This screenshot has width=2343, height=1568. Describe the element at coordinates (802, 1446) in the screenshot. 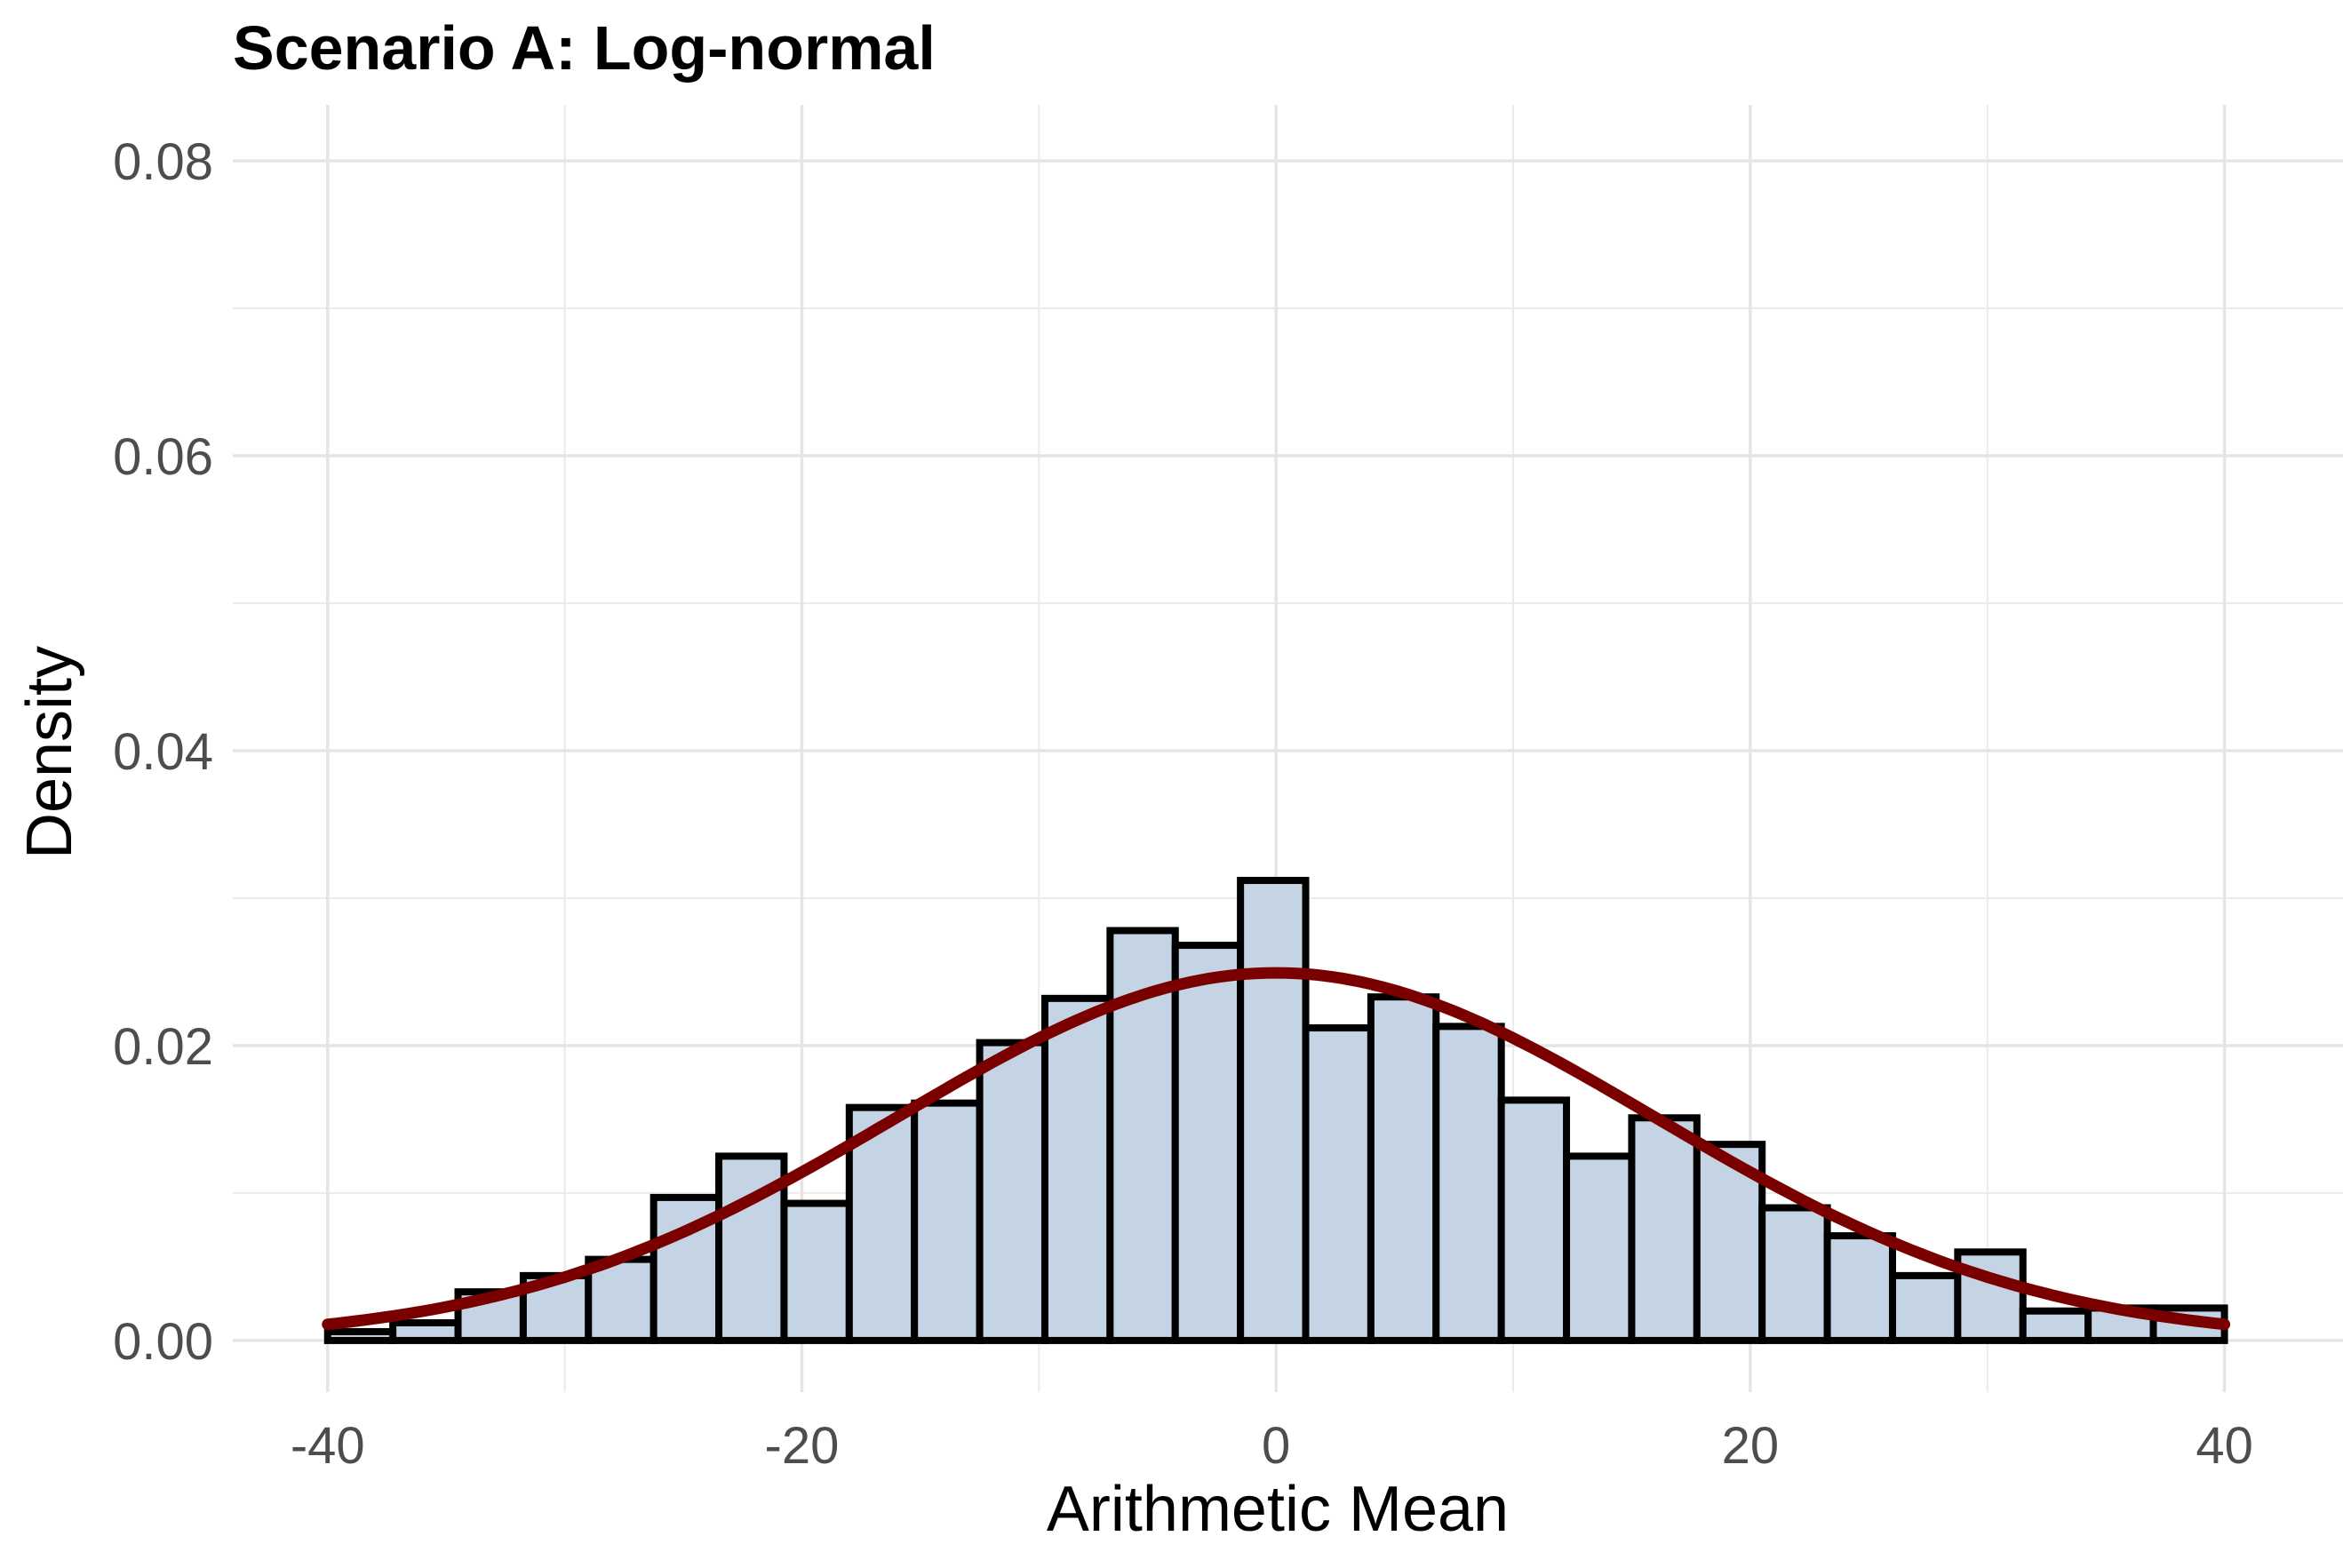

I see `x-tick-label: -20` at that location.